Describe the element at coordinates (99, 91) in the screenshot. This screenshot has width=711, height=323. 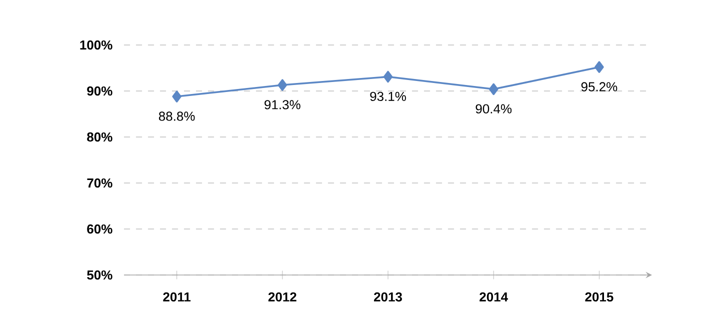
I see `y-tick-label: 90%` at that location.